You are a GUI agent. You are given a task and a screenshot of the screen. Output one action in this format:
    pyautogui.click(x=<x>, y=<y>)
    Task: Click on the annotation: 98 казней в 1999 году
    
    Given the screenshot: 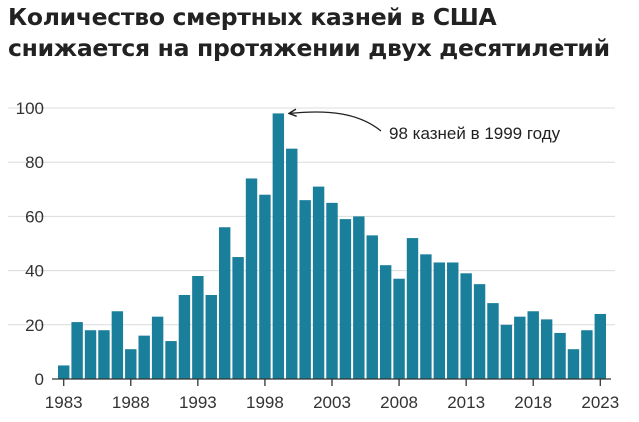 What is the action you would take?
    pyautogui.click(x=425, y=127)
    